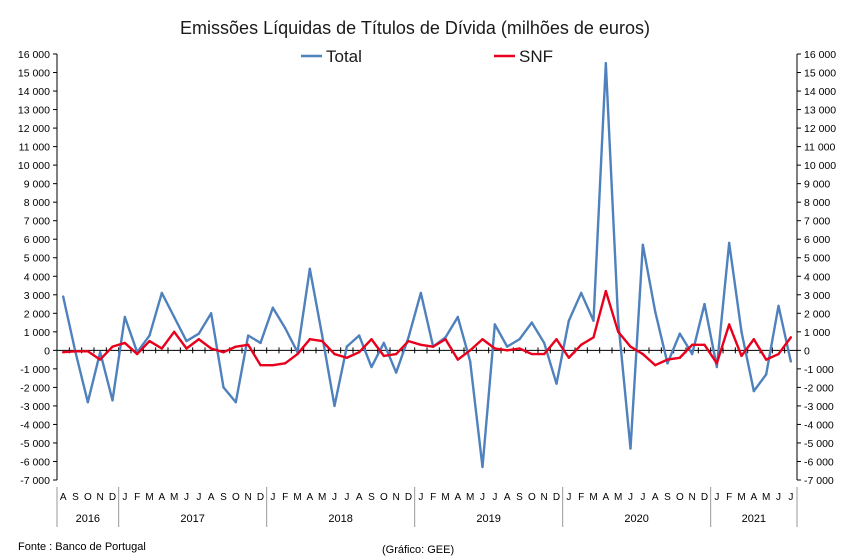 The height and width of the screenshot is (560, 850). I want to click on y-tick-label-left: 16 000, so click(34, 55).